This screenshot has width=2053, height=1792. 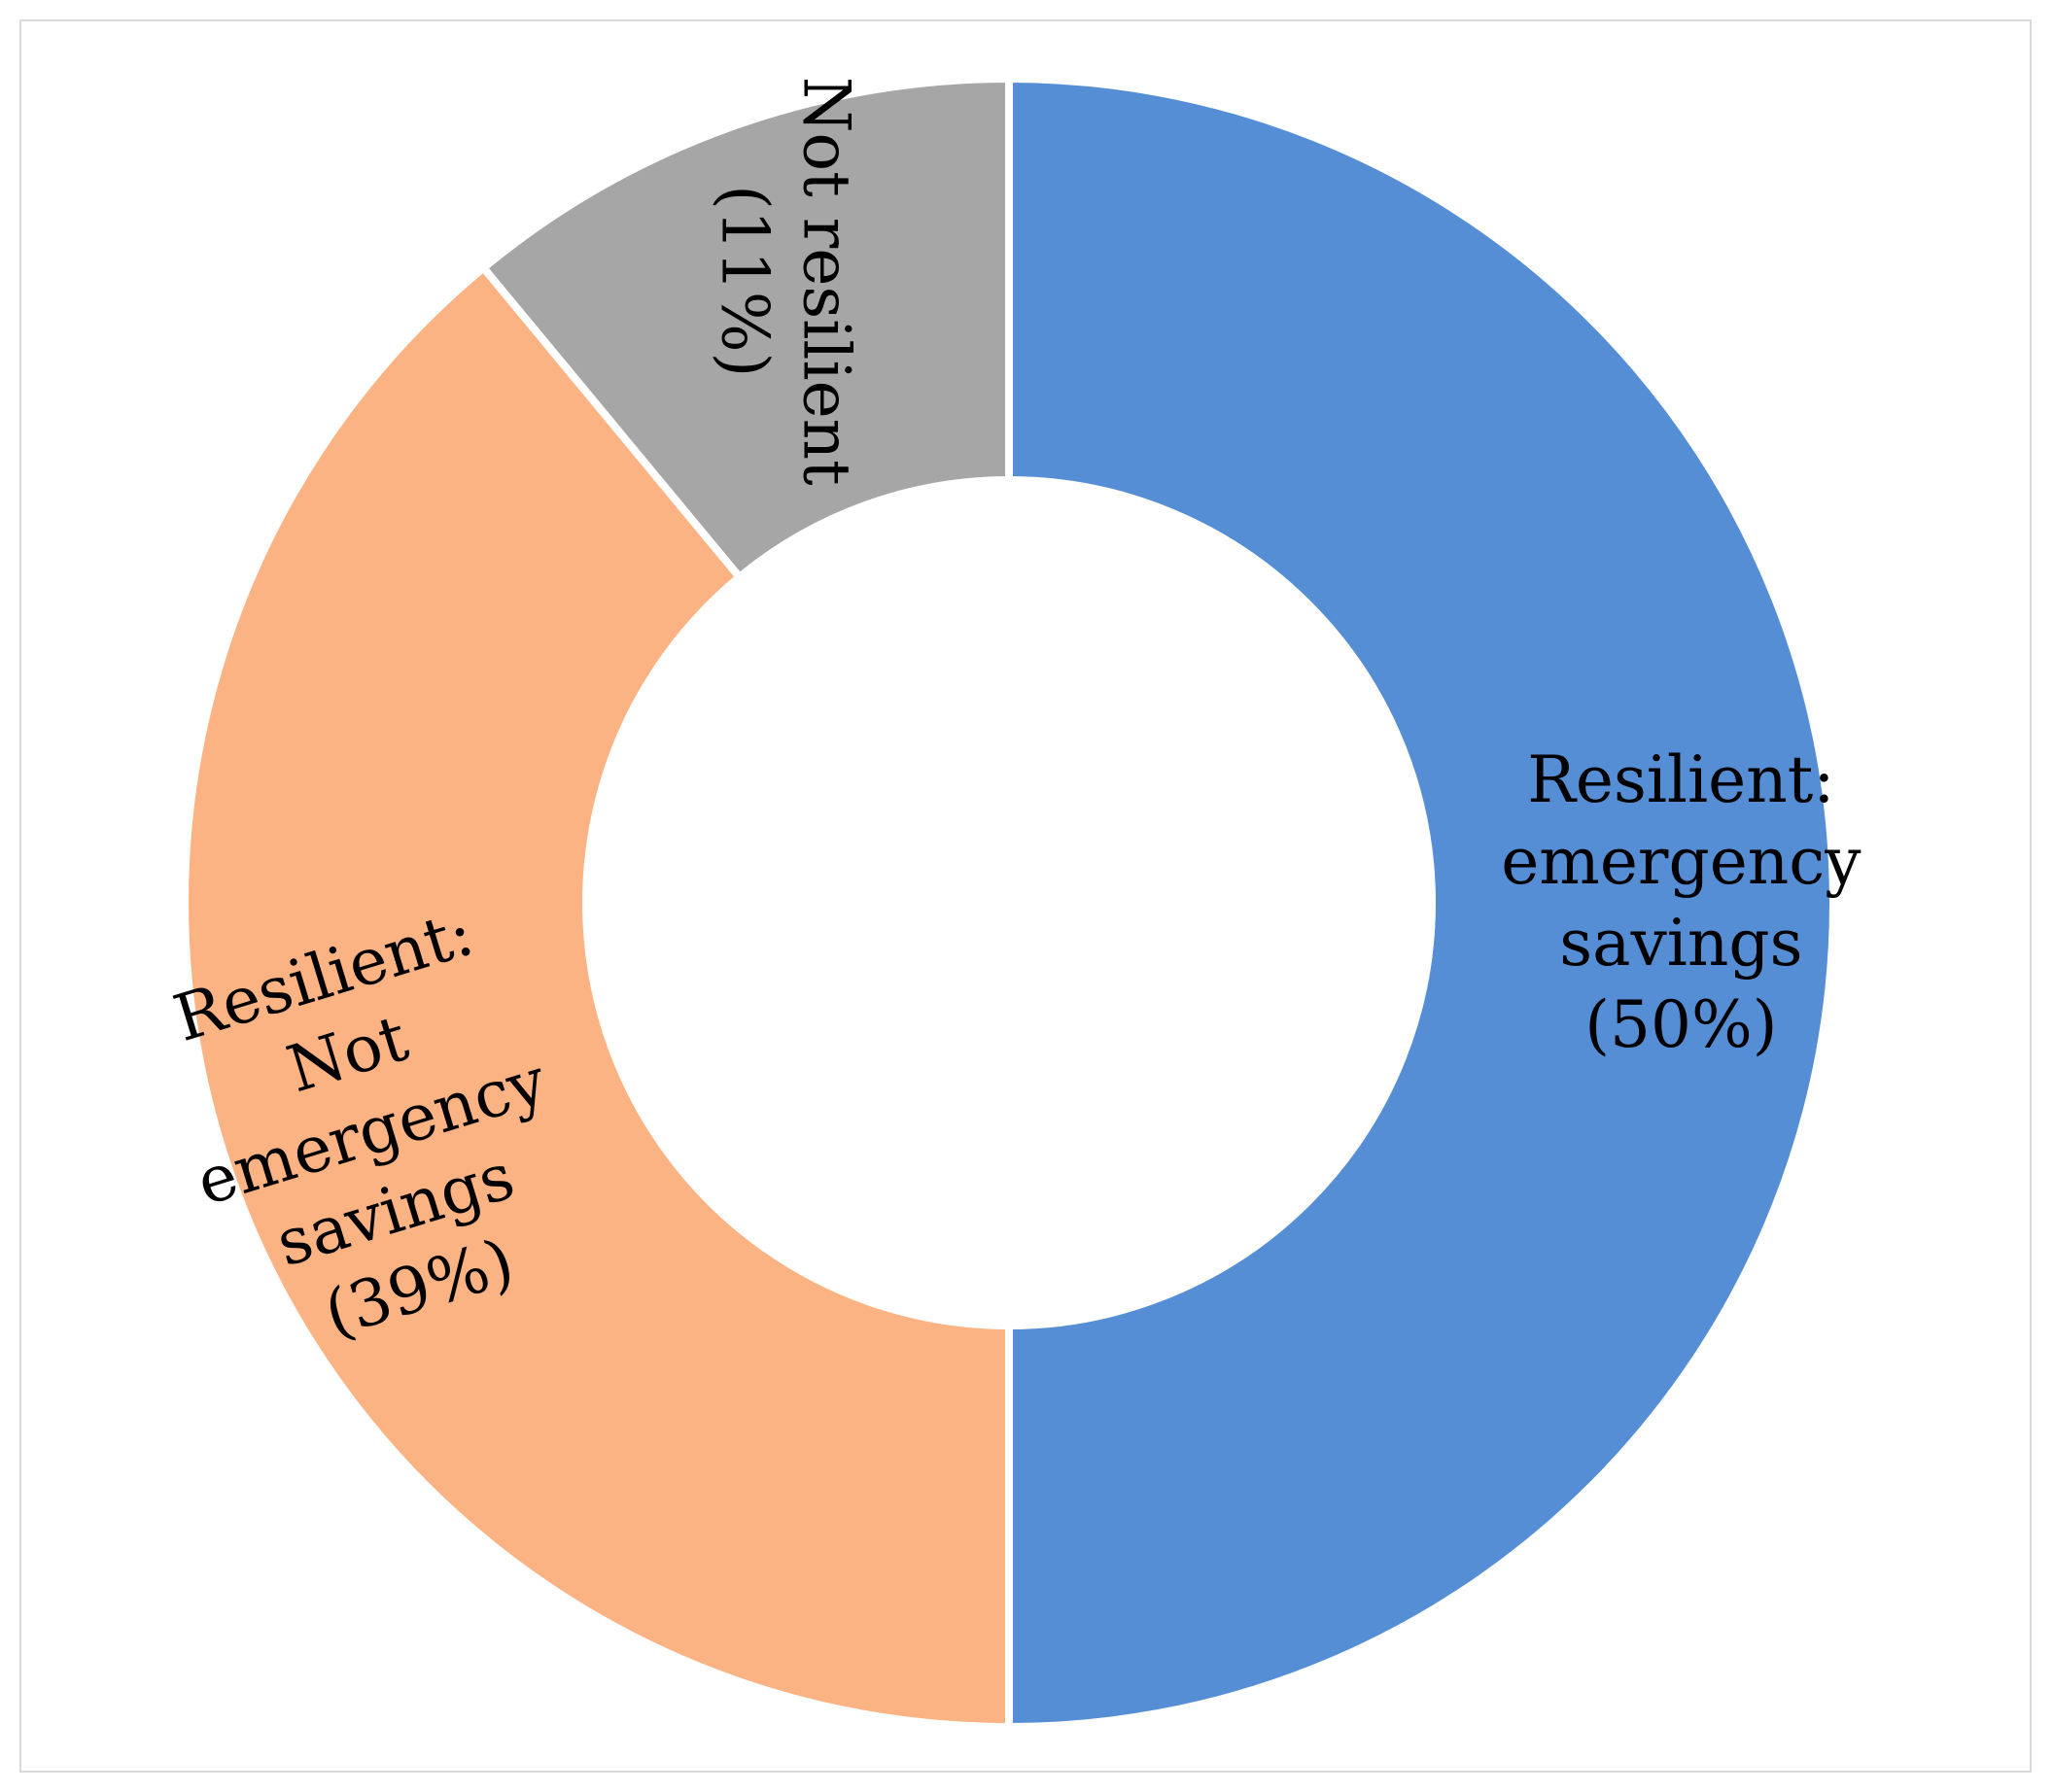 I want to click on data-label-line: (50%), so click(x=1680, y=1024).